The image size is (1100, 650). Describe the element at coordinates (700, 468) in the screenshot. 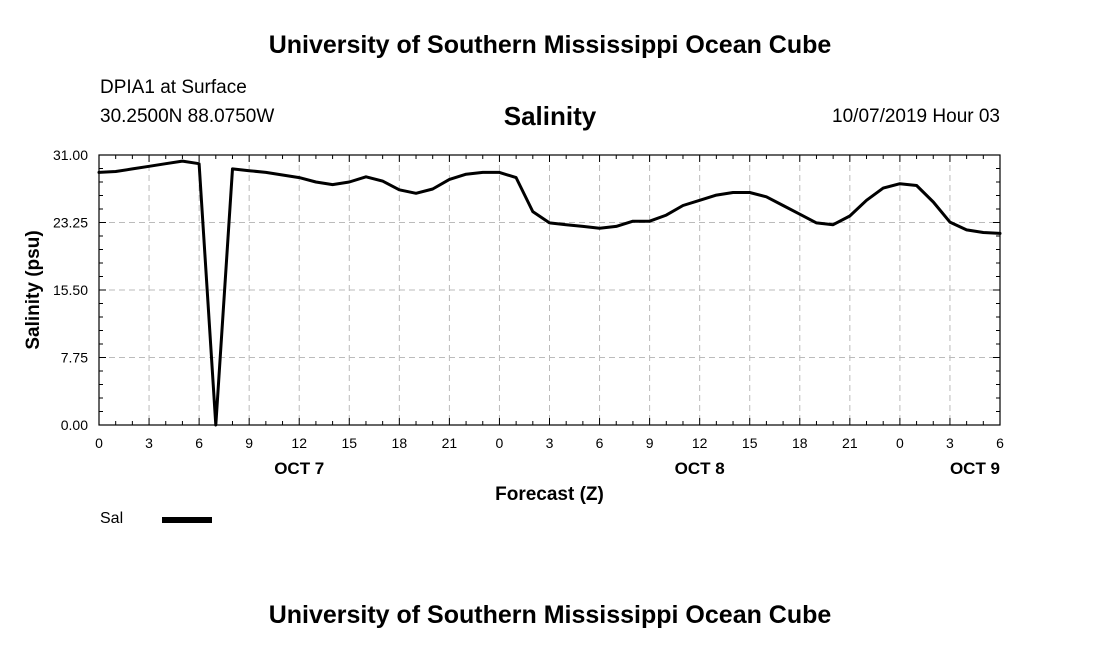

I see `day-label: OCT 8` at that location.